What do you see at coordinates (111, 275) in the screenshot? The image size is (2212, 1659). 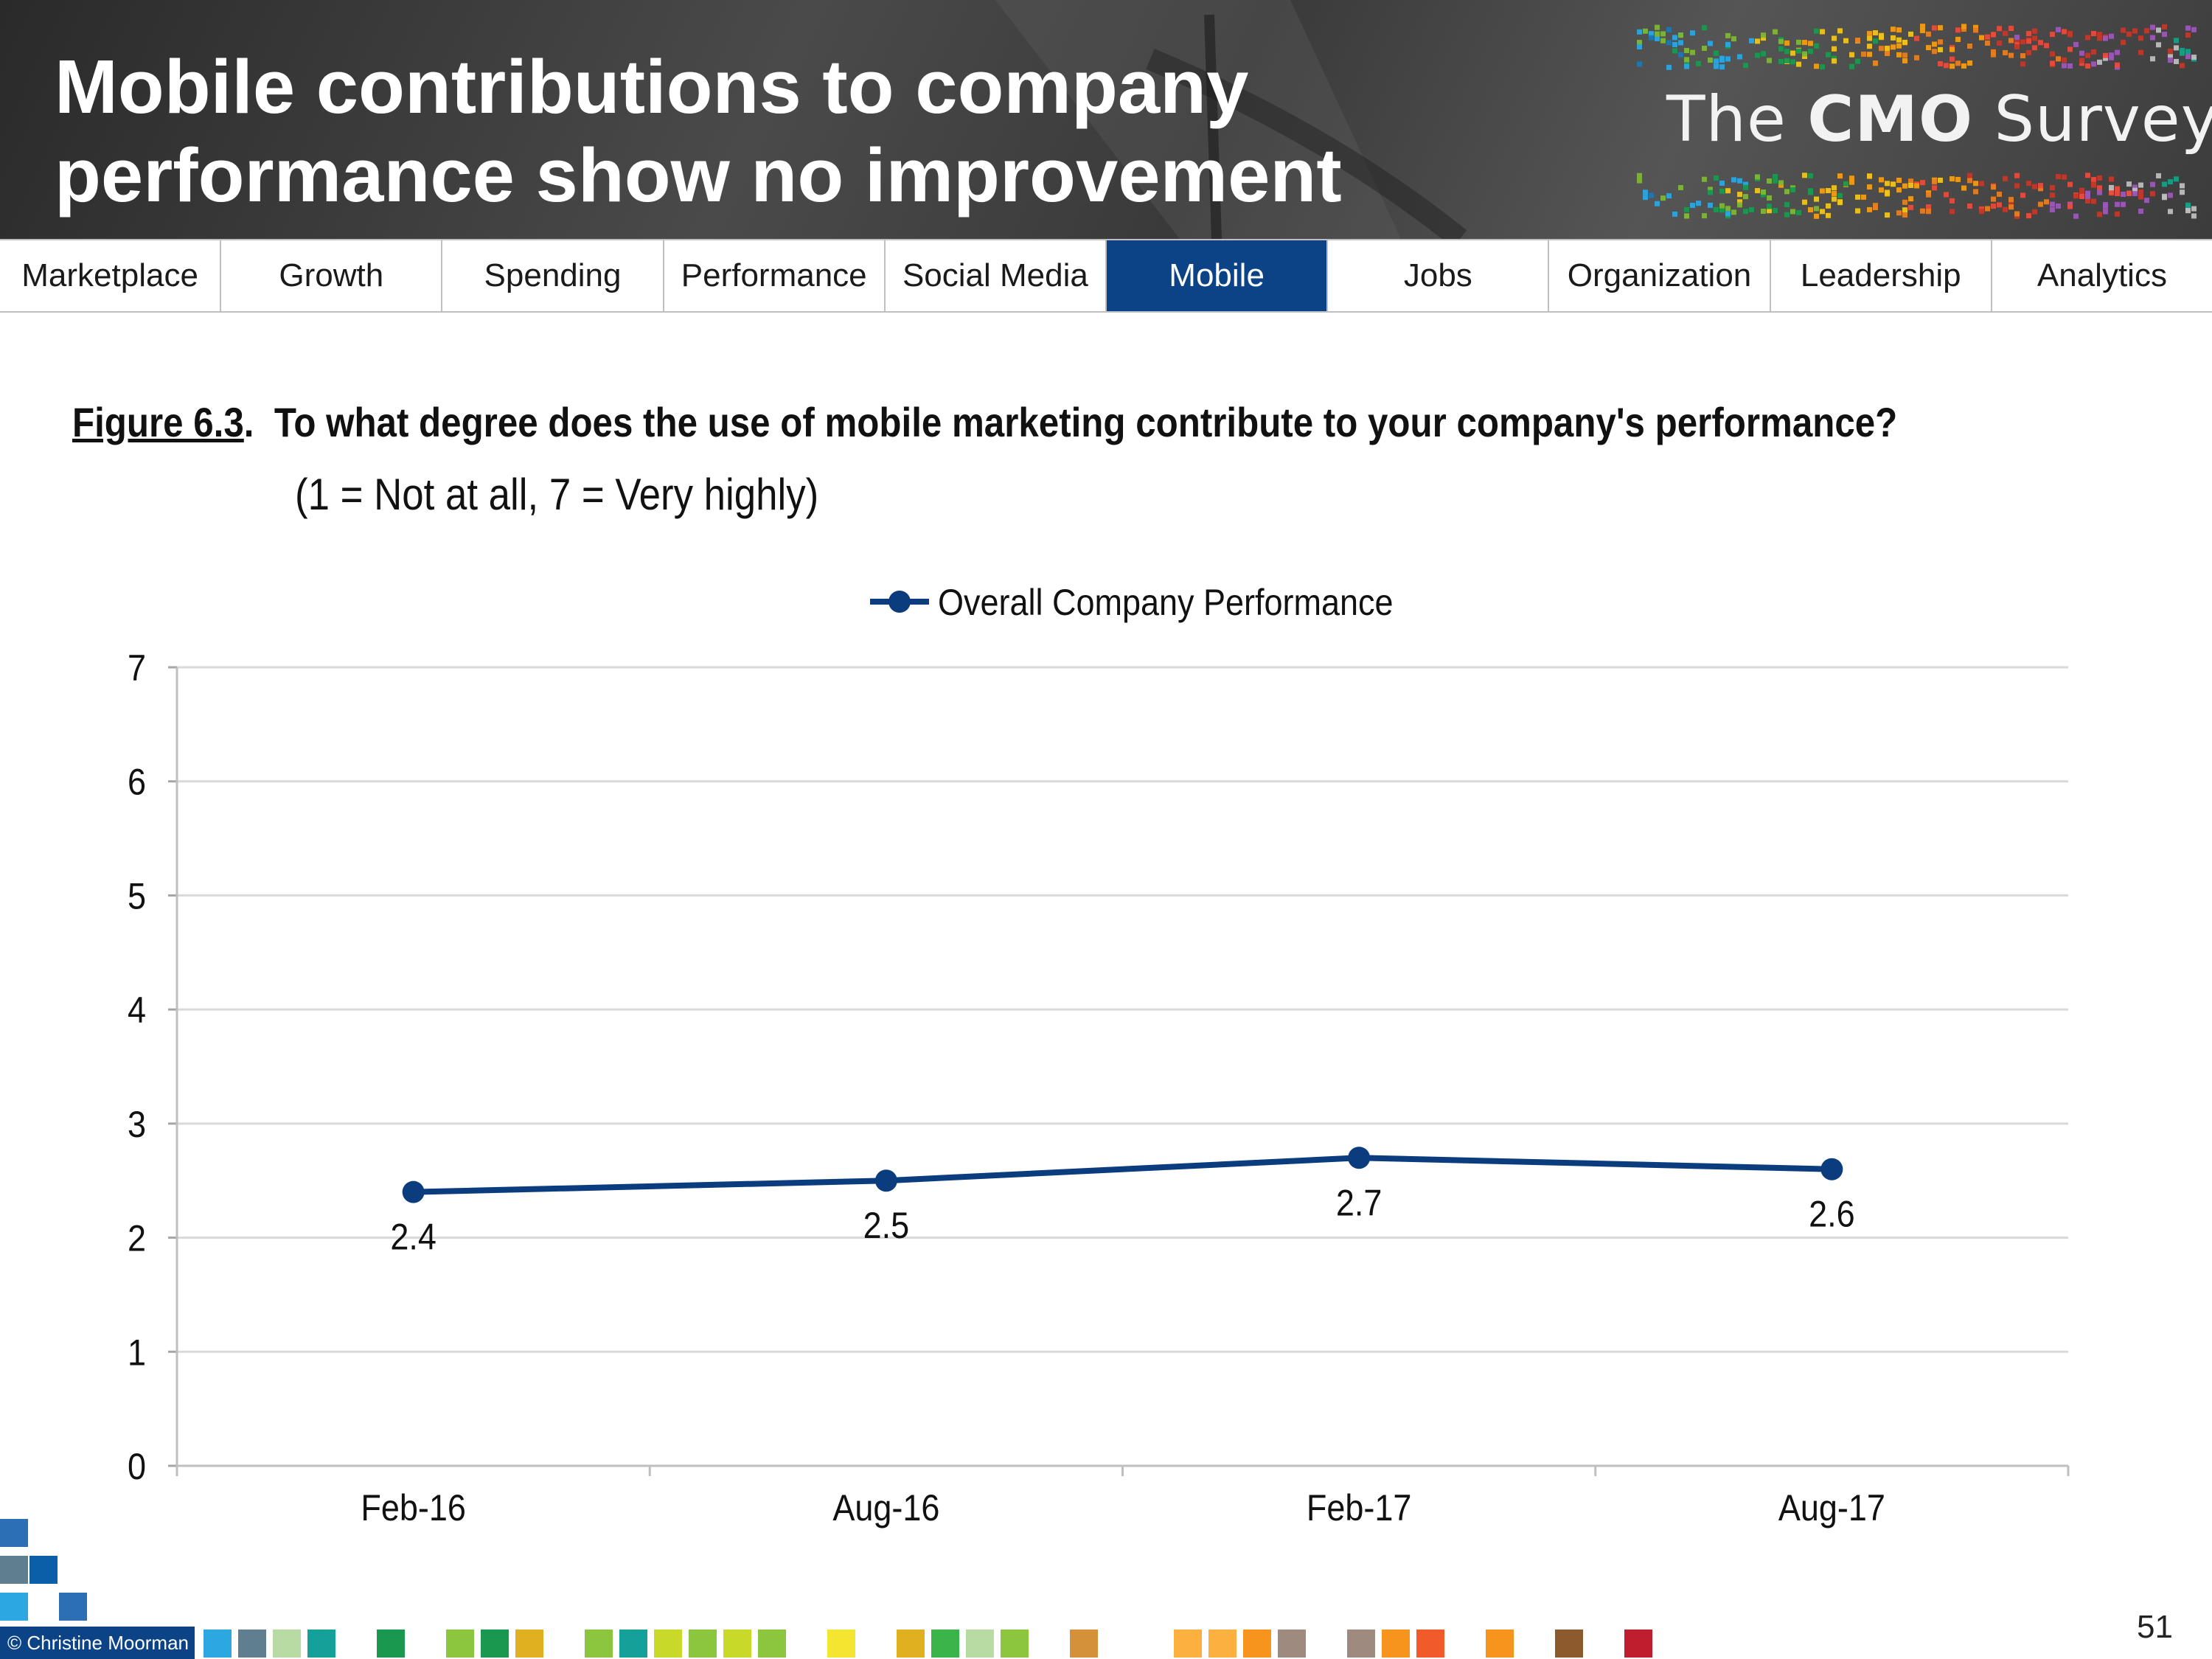 I see `tab-marketplace: Marketplace` at bounding box center [111, 275].